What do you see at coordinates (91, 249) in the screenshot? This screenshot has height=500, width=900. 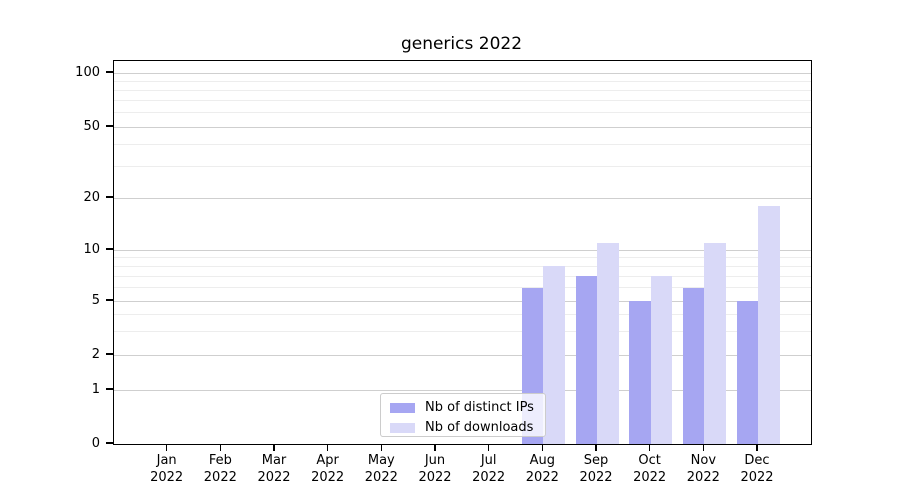 I see `y-tick-label: 10` at bounding box center [91, 249].